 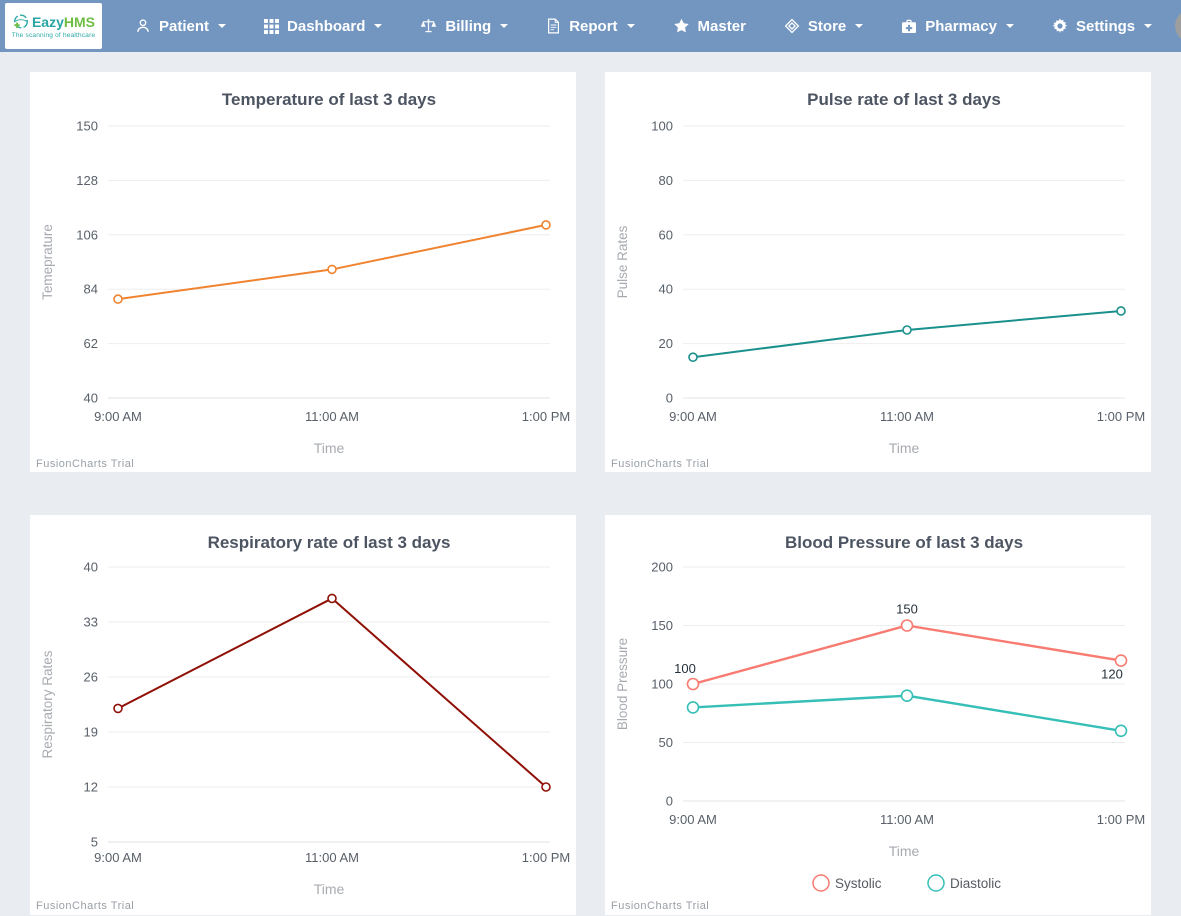 What do you see at coordinates (329, 542) in the screenshot?
I see `chart-title: Respiratory rate of last 3 days` at bounding box center [329, 542].